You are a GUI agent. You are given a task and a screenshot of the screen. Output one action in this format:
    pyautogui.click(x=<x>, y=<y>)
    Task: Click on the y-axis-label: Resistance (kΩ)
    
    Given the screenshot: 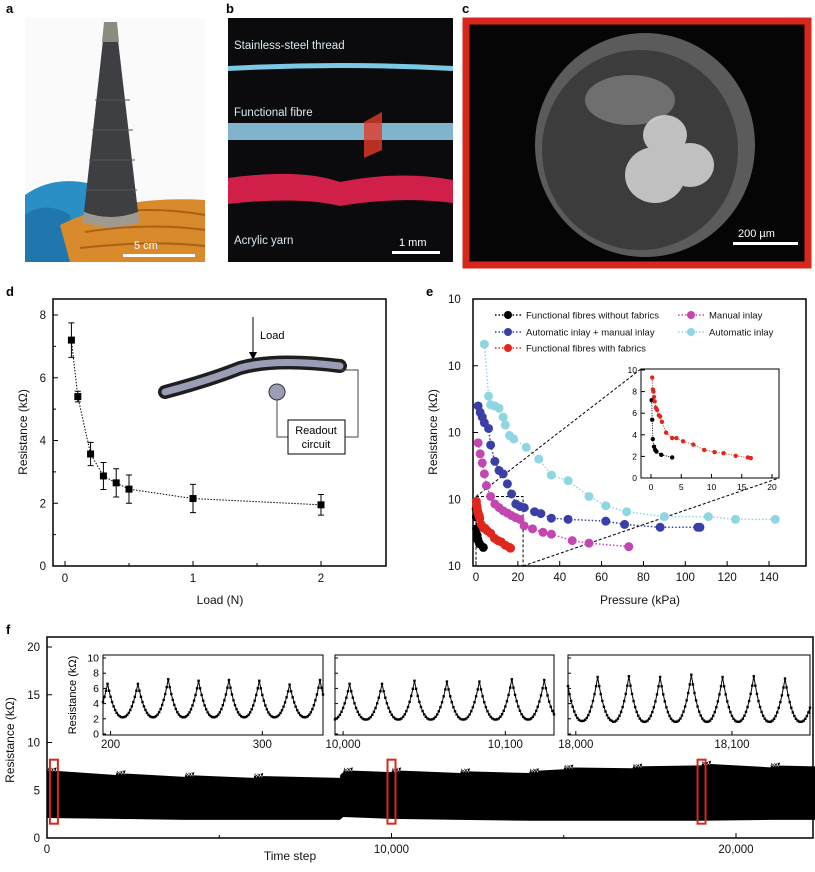 What is the action you would take?
    pyautogui.click(x=23, y=432)
    